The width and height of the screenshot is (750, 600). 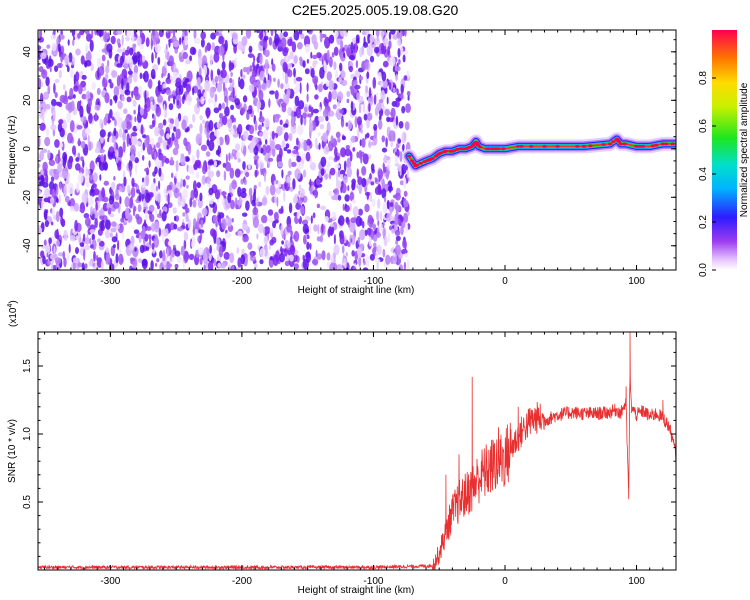 I want to click on colorbar-tick-label: 0.0, so click(x=703, y=270).